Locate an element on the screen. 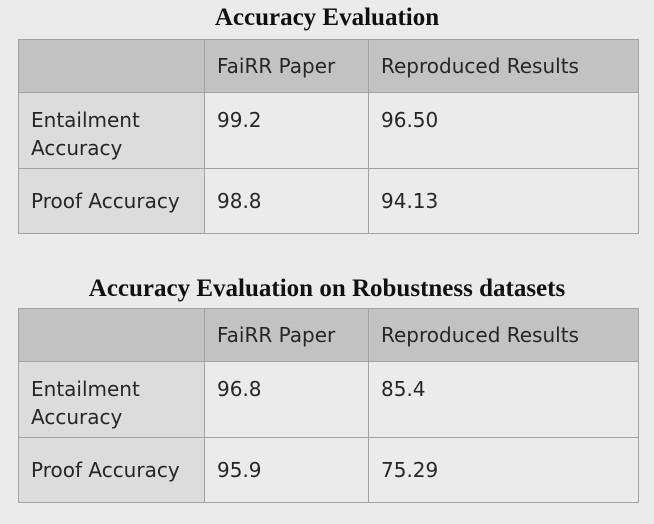 This screenshot has height=524, width=654. table-row: Entailment Accuracy 96.8 85.4 is located at coordinates (328, 399).